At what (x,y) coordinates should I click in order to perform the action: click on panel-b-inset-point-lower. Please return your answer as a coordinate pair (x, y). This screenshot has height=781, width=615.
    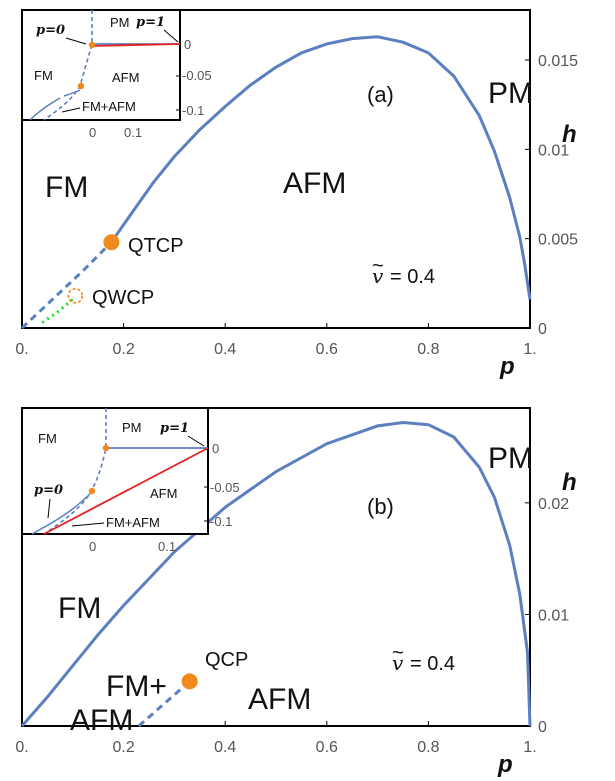
    Looking at the image, I should click on (92, 491).